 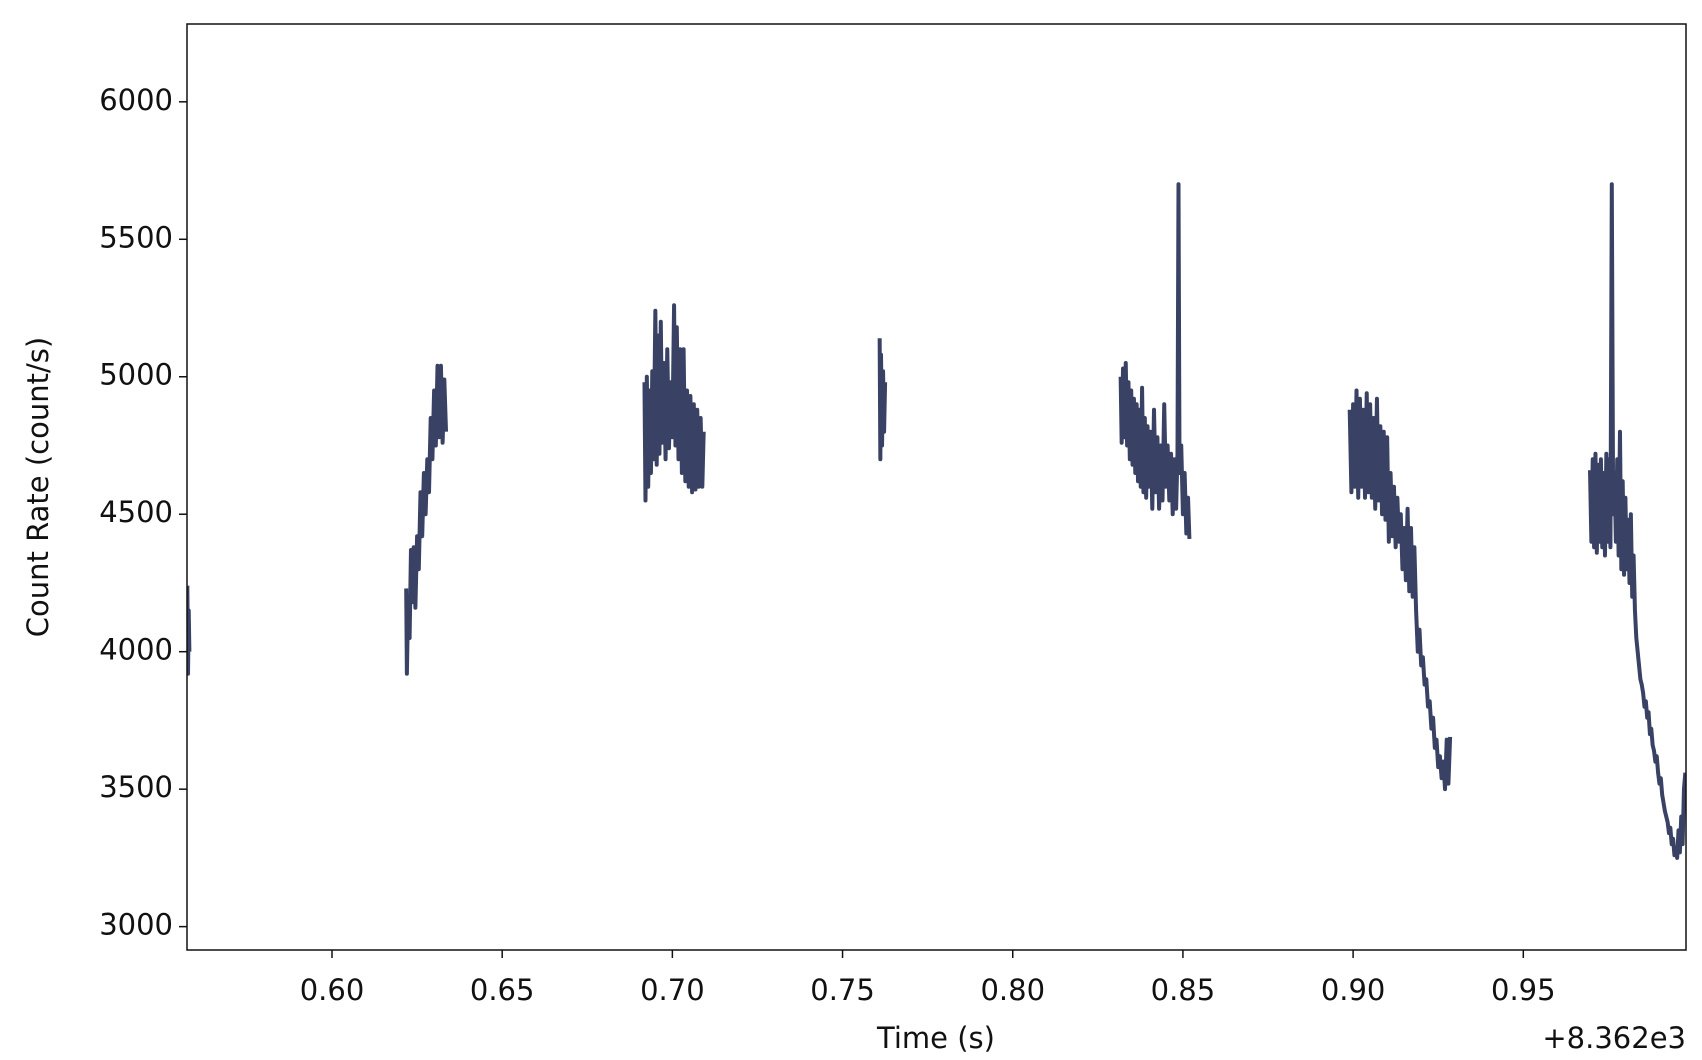 I want to click on y-tick-label: 3000, so click(x=136, y=925).